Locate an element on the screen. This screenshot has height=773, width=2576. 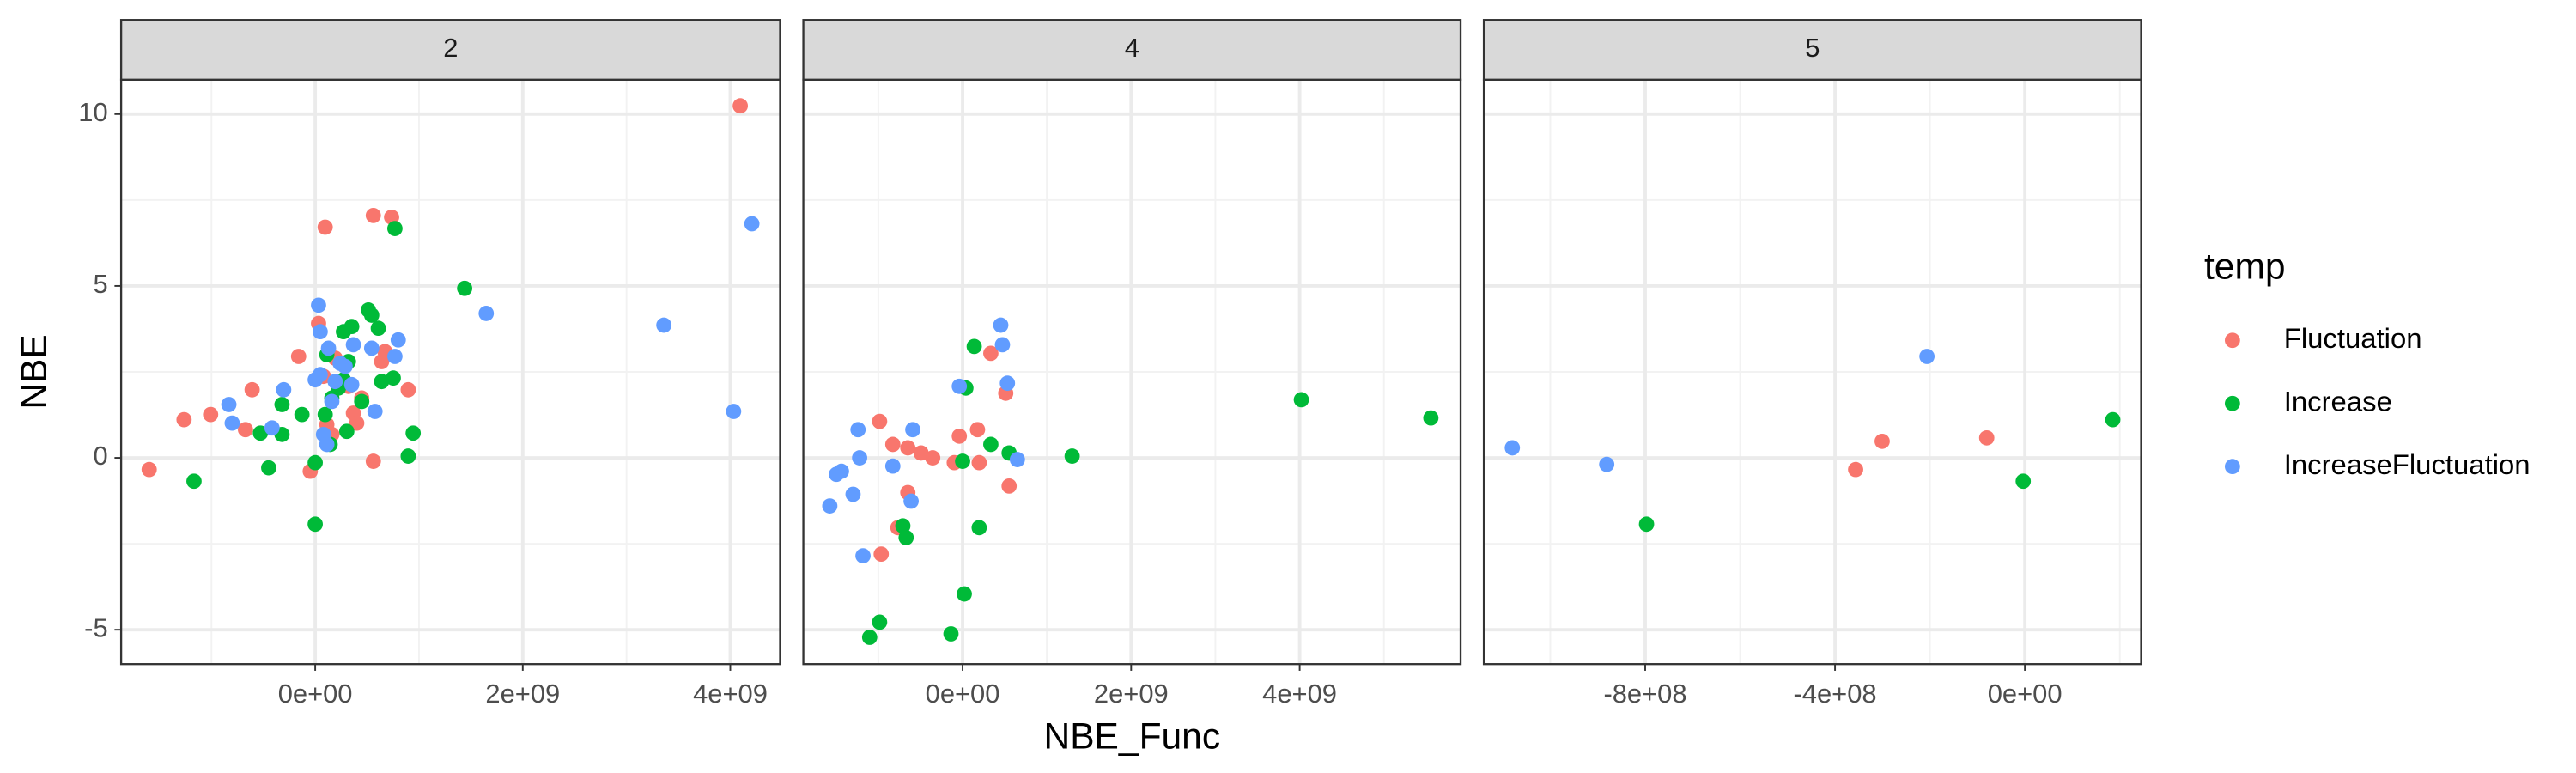
facet-title: 4 is located at coordinates (1132, 48).